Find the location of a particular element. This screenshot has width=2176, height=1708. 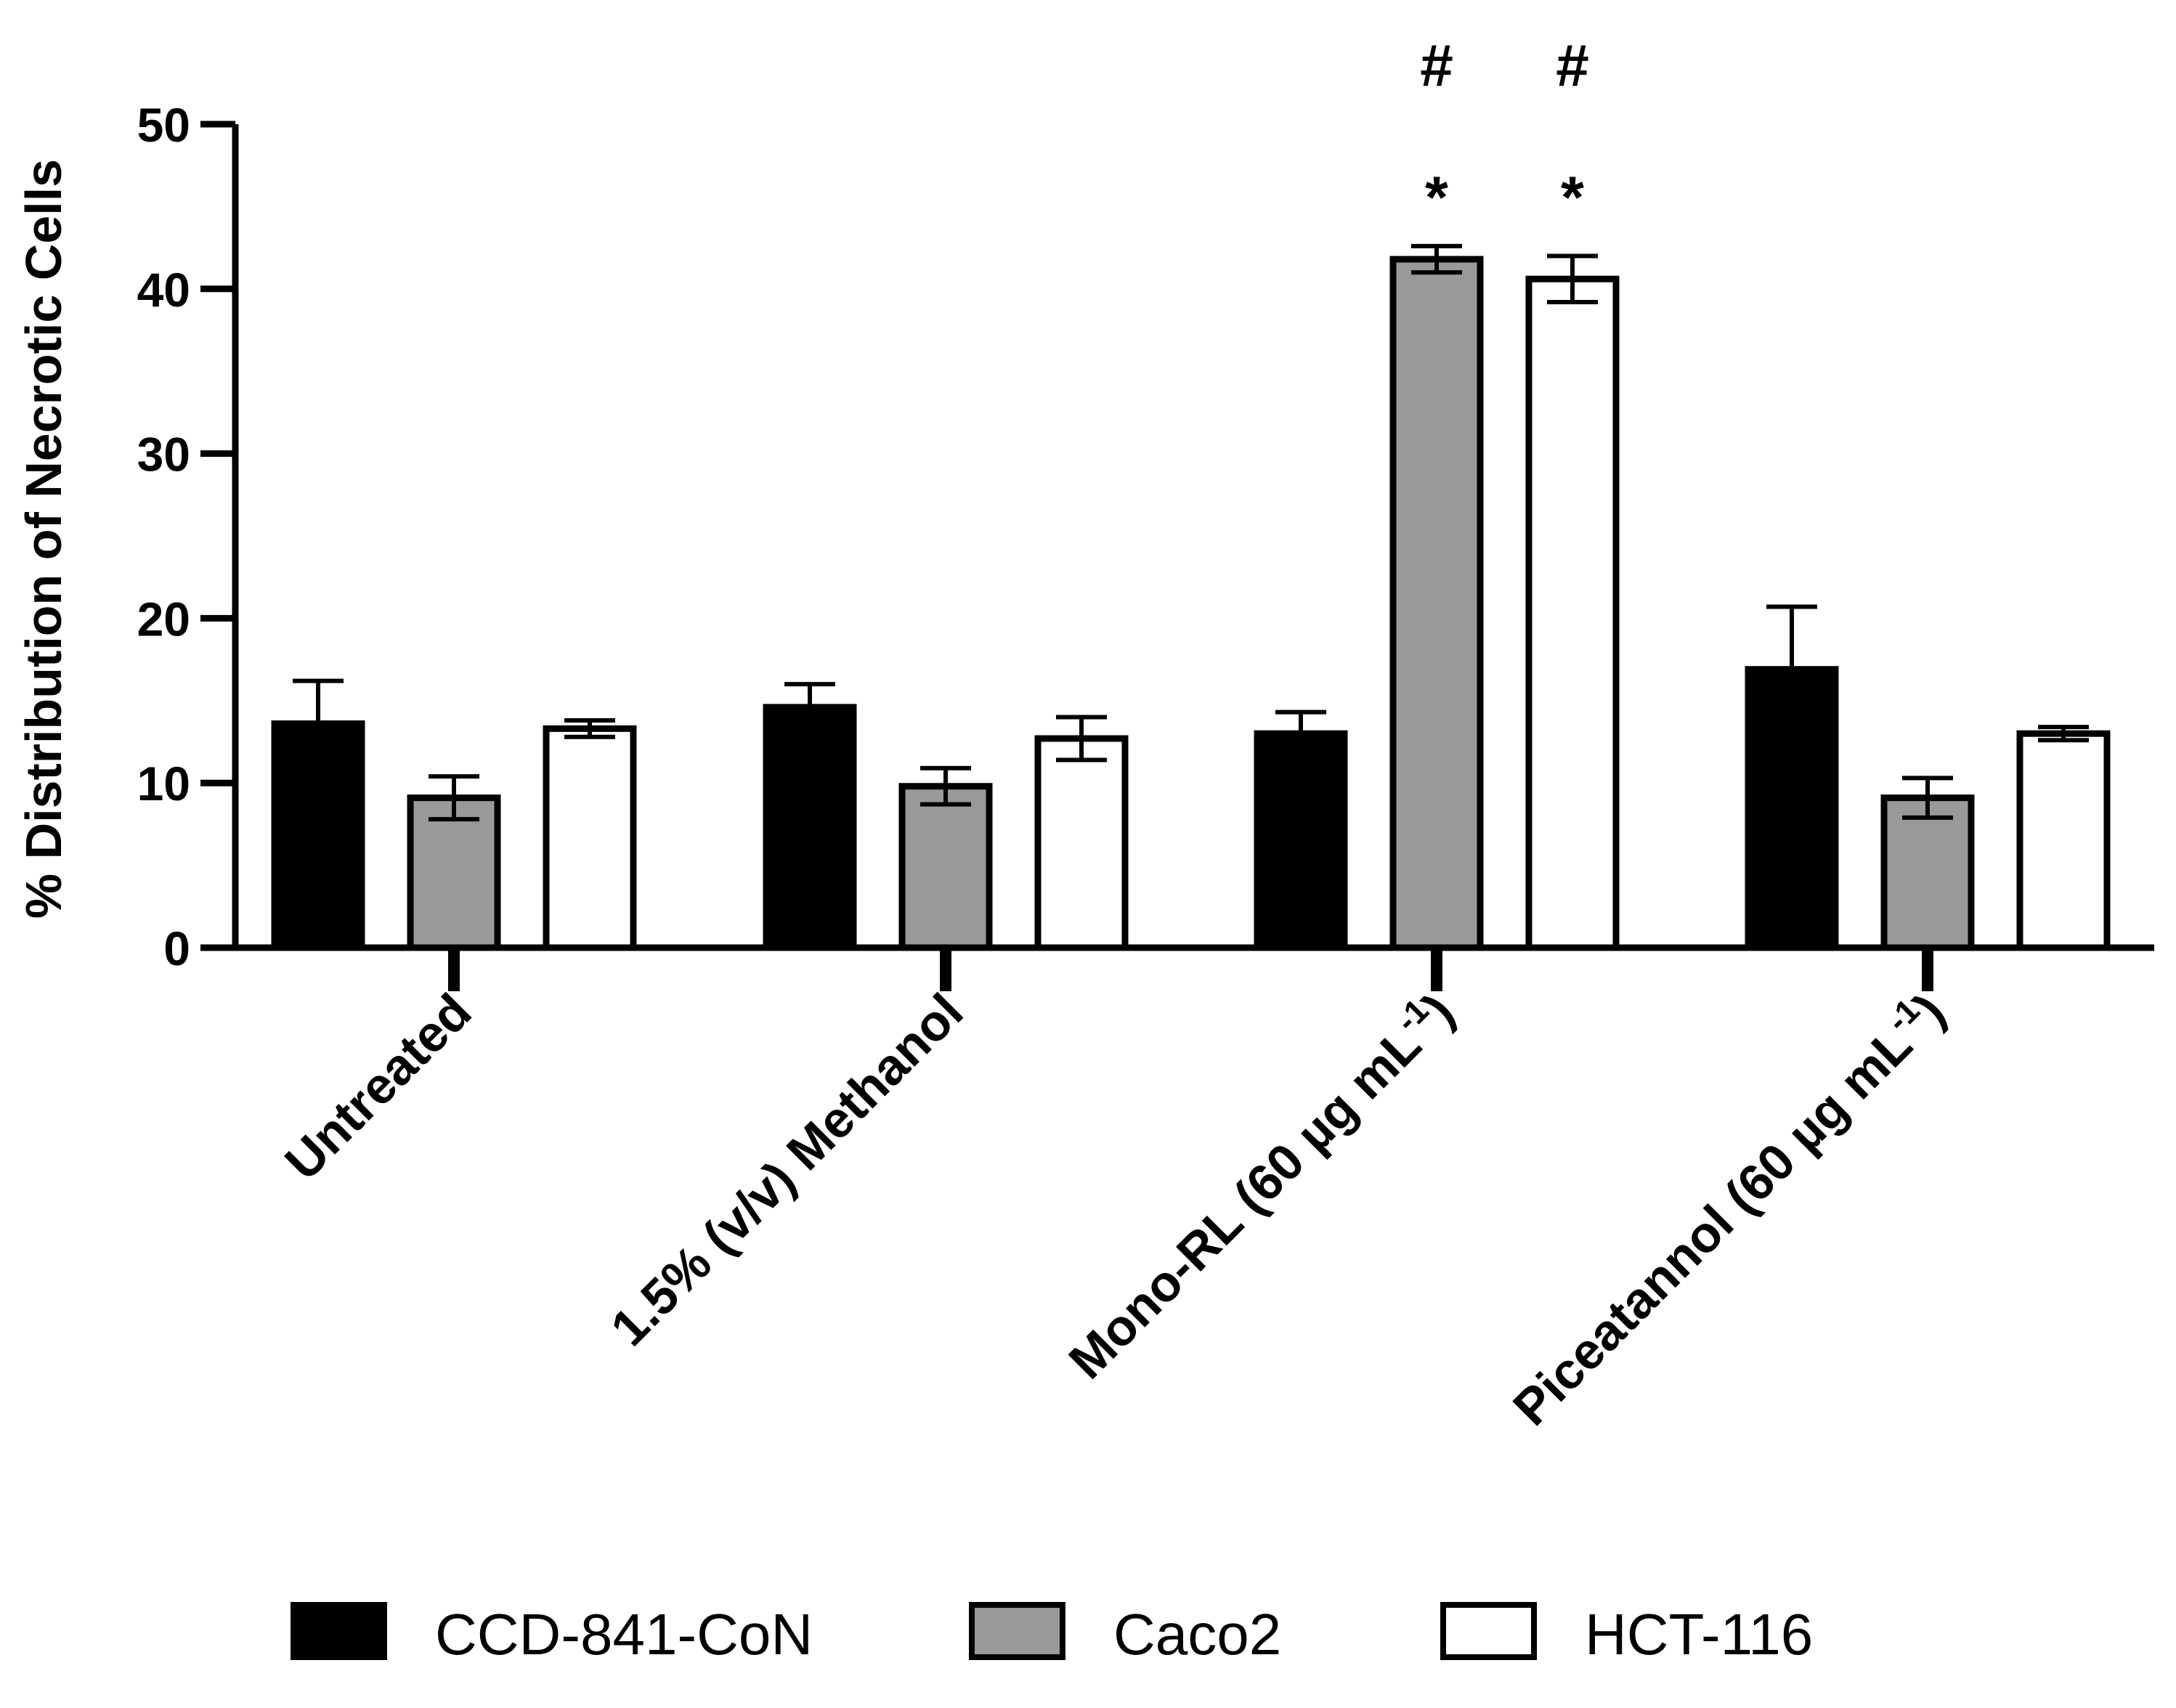

category-label: 1.5% (v/v) Methanol is located at coordinates (787, 1169).